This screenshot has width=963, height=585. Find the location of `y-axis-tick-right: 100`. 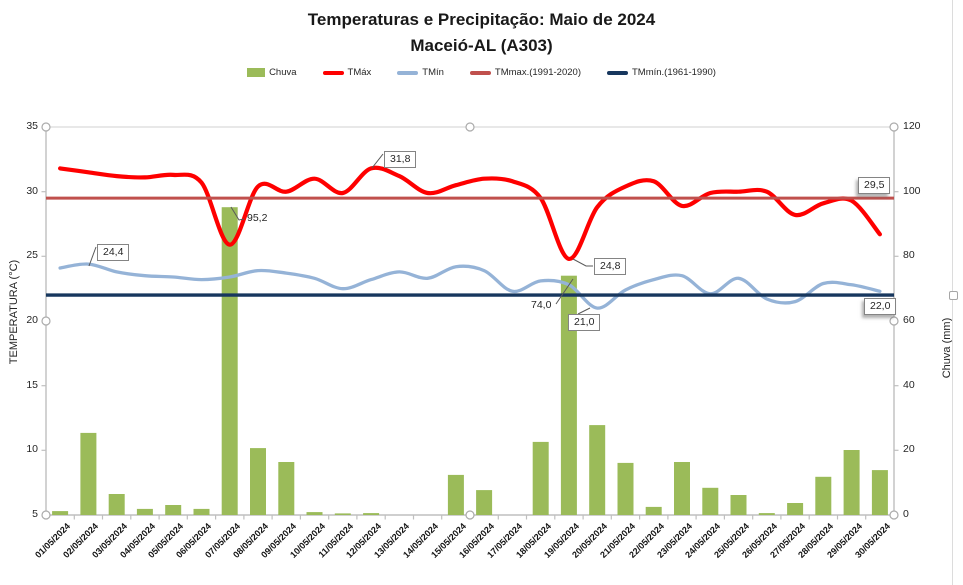

y-axis-tick-right: 100 is located at coordinates (912, 190).